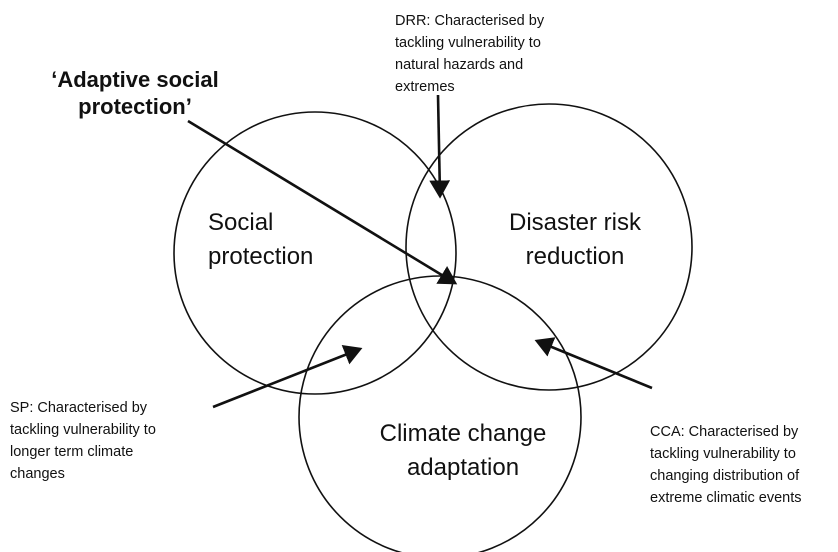  Describe the element at coordinates (425, 87) in the screenshot. I see `annotation-line: extremes` at that location.